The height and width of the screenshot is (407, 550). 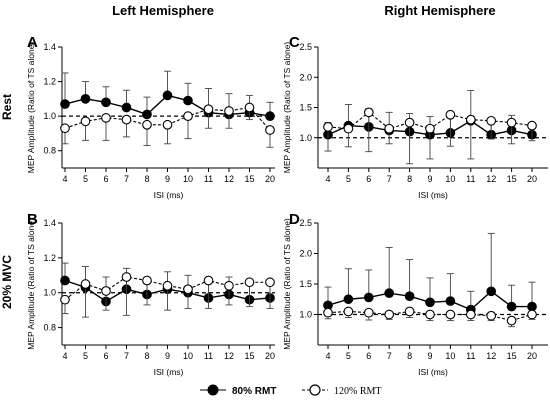 I want to click on panel-a-xtick-label: 6, so click(x=105, y=179).